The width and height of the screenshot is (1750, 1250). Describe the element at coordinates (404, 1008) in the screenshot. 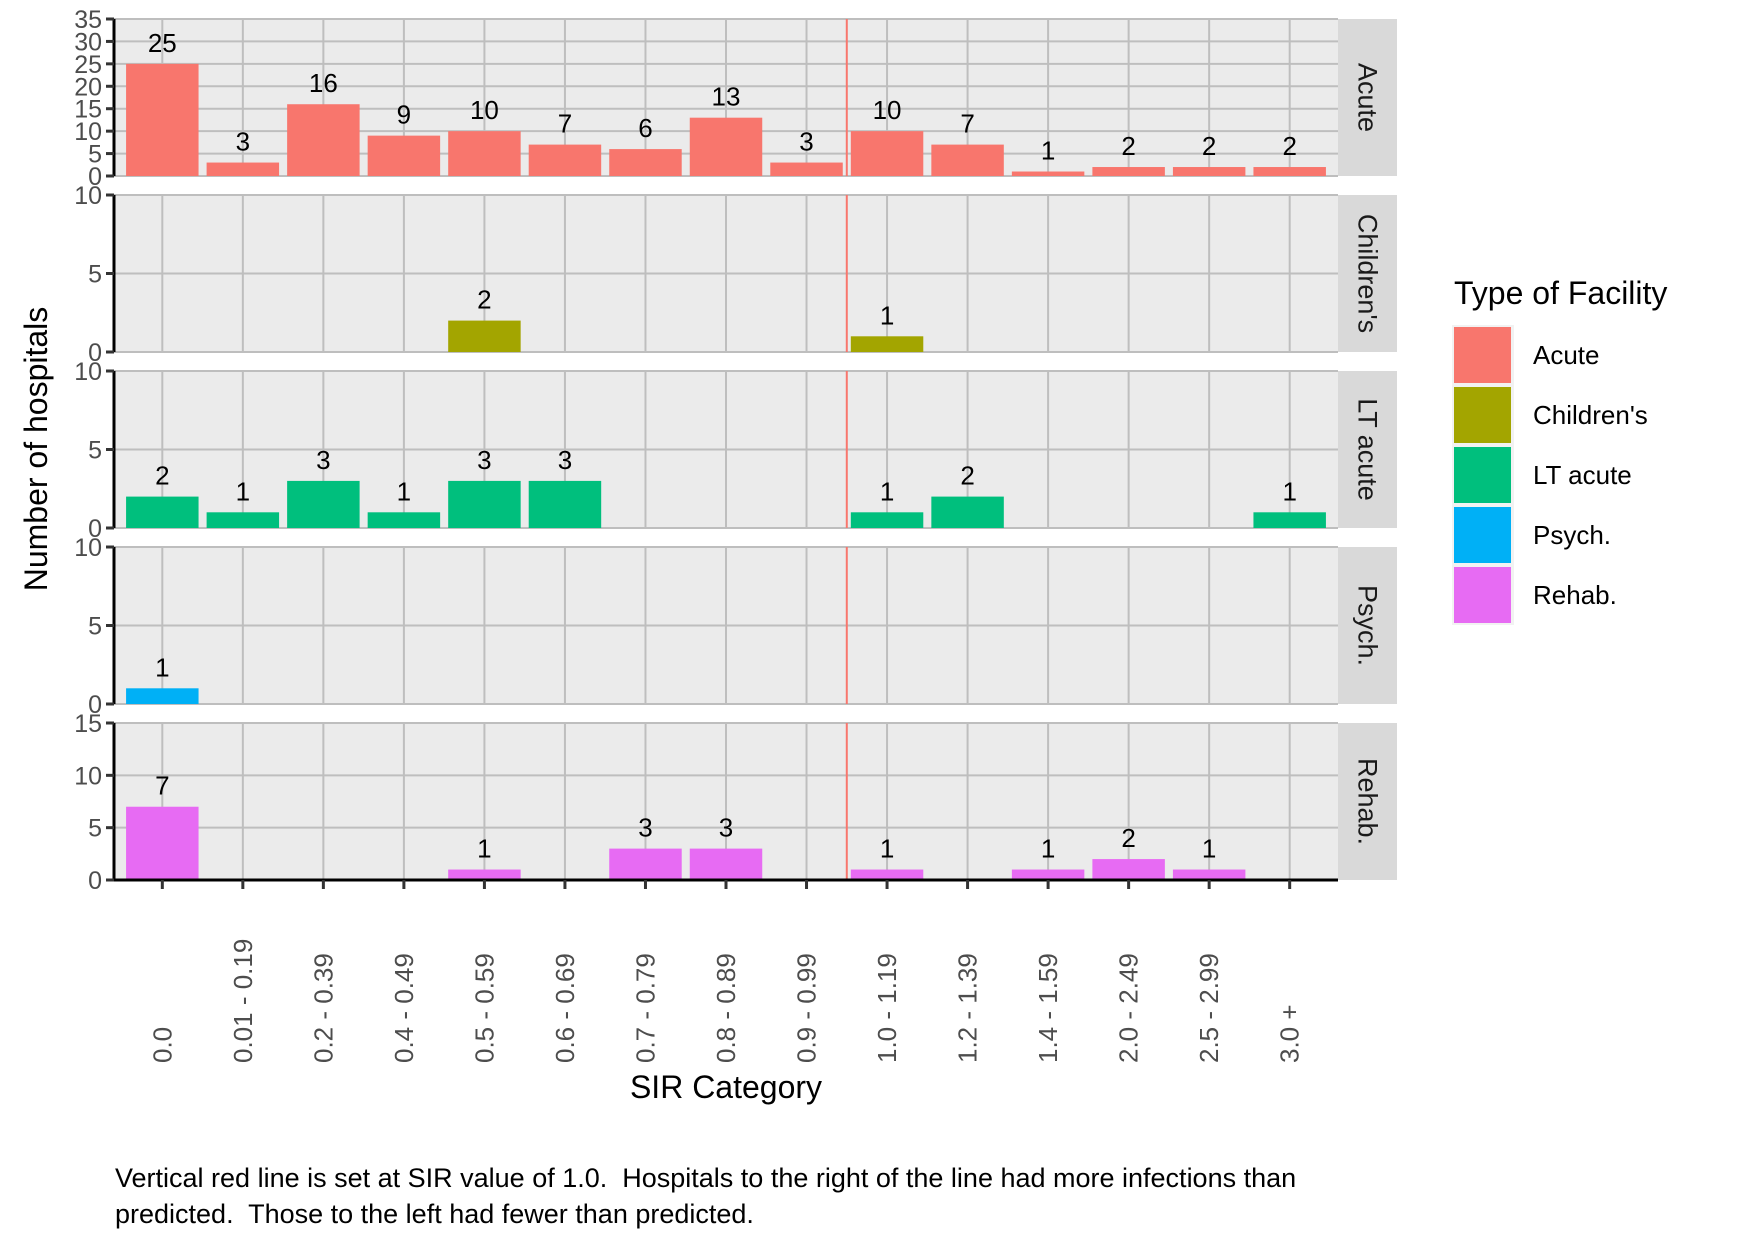

I see `x-tick-label: 0.4 - 0.49` at that location.